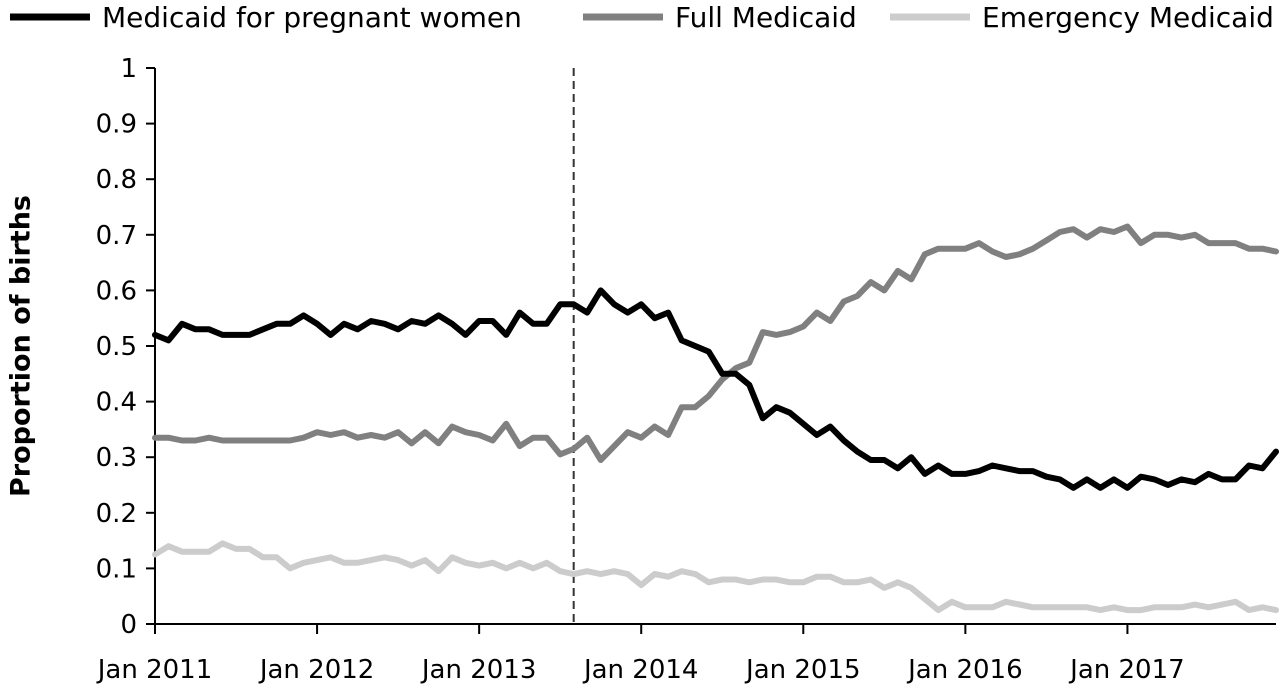  I want to click on y-tick-label: 0.7, so click(116, 236).